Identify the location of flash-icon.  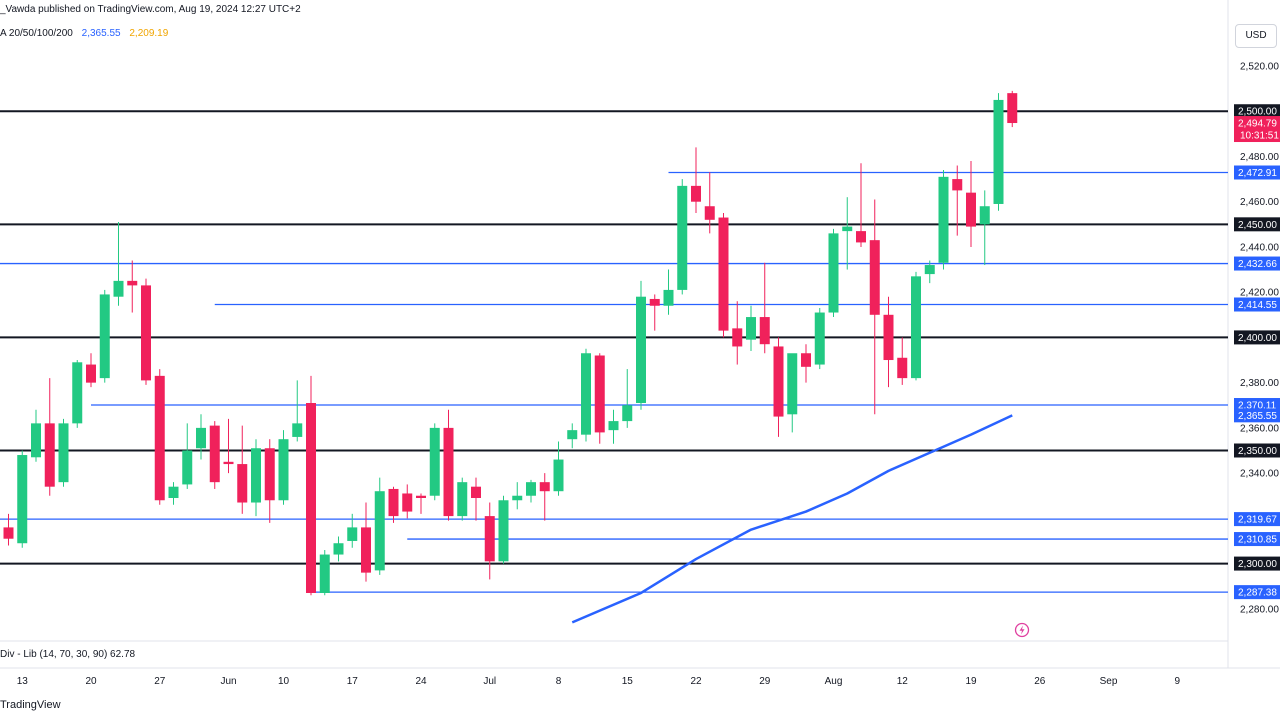
(1022, 630).